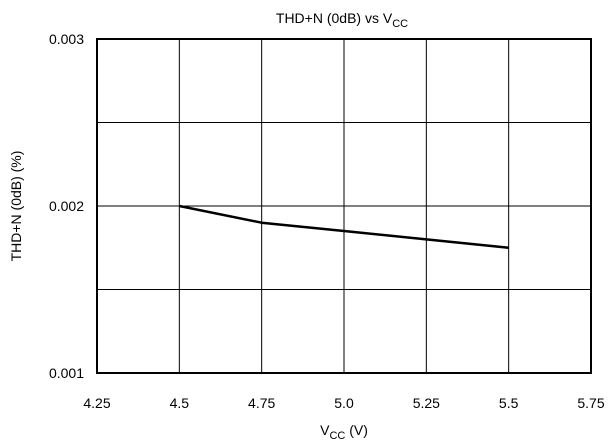 This screenshot has height=445, width=610. What do you see at coordinates (426, 403) in the screenshot?
I see `x-tick-label: 5.25` at bounding box center [426, 403].